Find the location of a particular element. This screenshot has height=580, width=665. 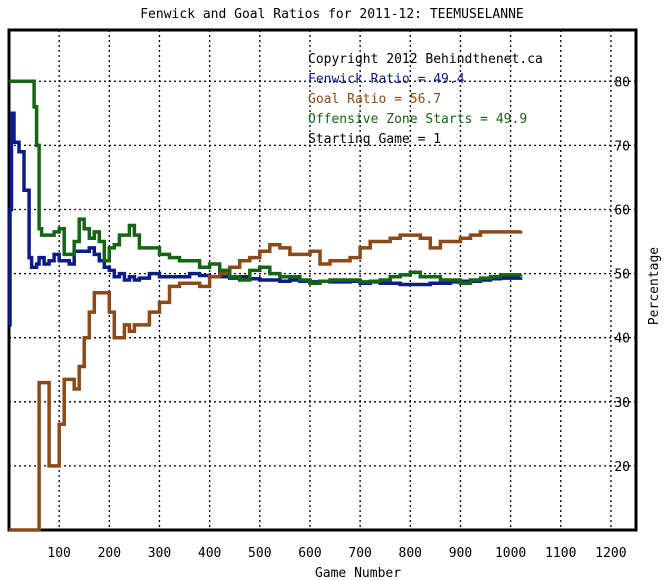

y-tick-label: 50 is located at coordinates (622, 275).